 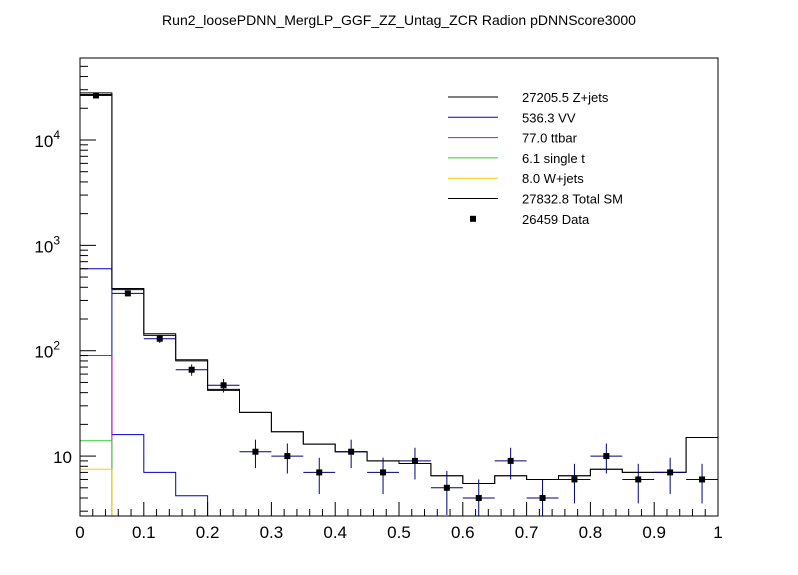 I want to click on legend-entry-vv: 536.3 VV, so click(x=512, y=117).